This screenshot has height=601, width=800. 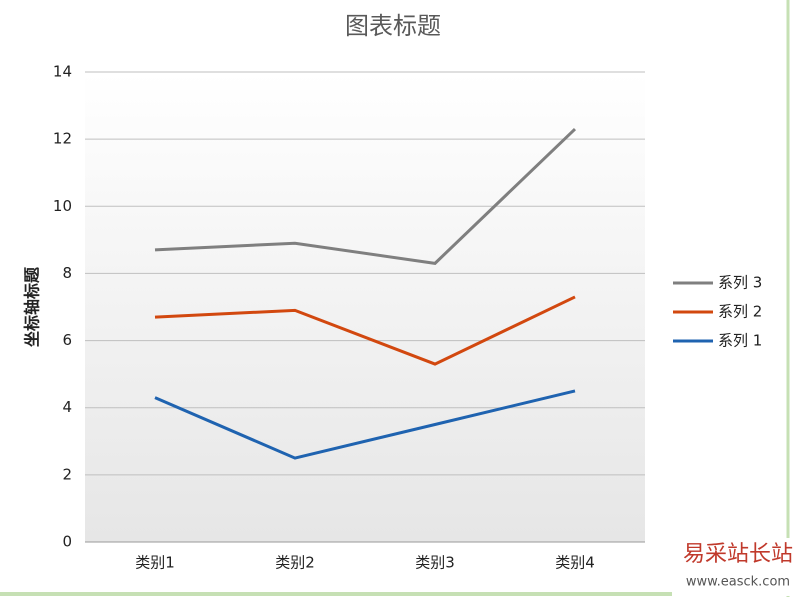 I want to click on y-tick-label: 8, so click(x=67, y=273).